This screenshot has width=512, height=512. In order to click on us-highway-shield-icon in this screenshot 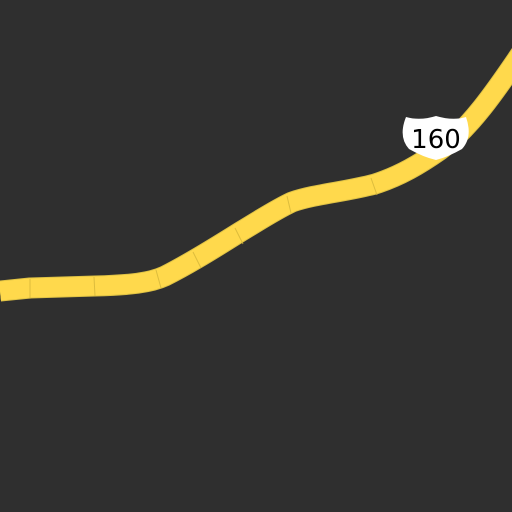, I will do `click(435, 138)`.